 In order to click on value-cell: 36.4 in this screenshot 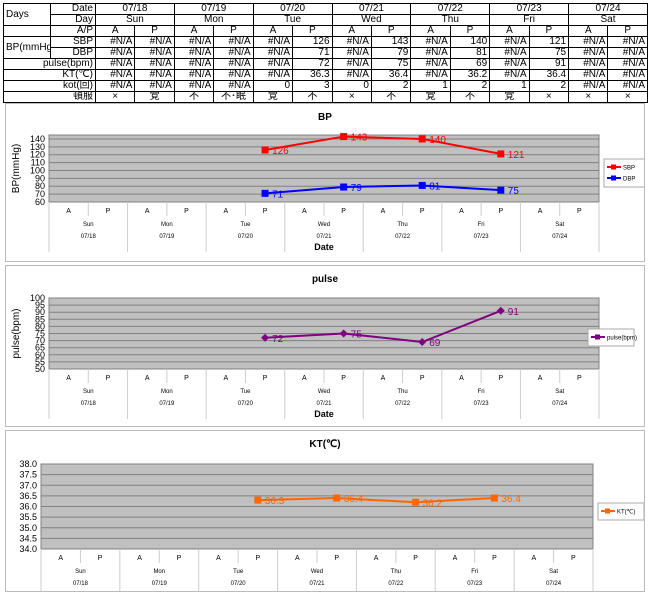, I will do `click(391, 75)`.